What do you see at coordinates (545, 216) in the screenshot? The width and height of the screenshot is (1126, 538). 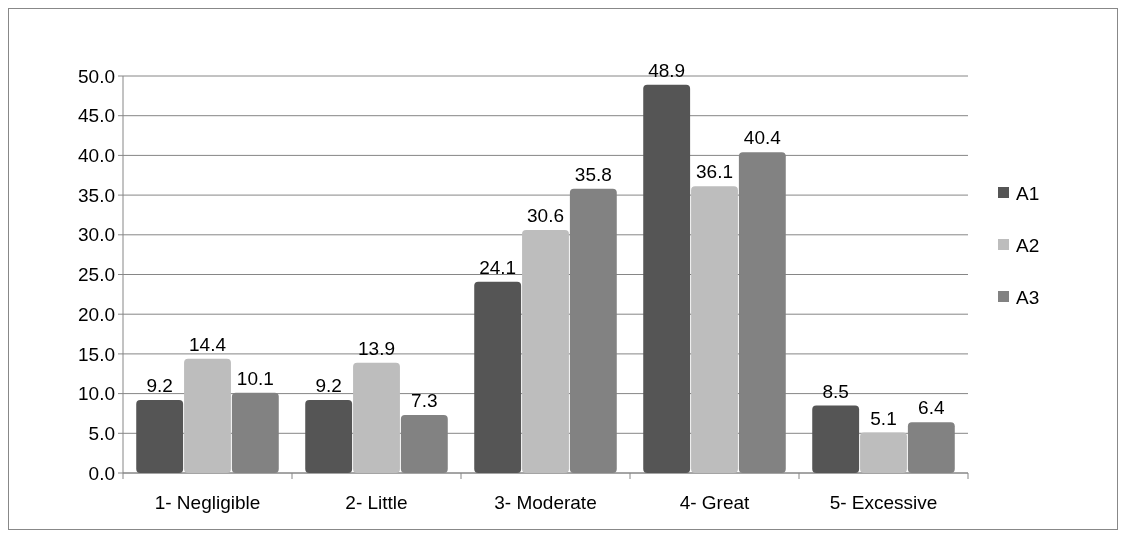 I see `data-label: 30.6` at bounding box center [545, 216].